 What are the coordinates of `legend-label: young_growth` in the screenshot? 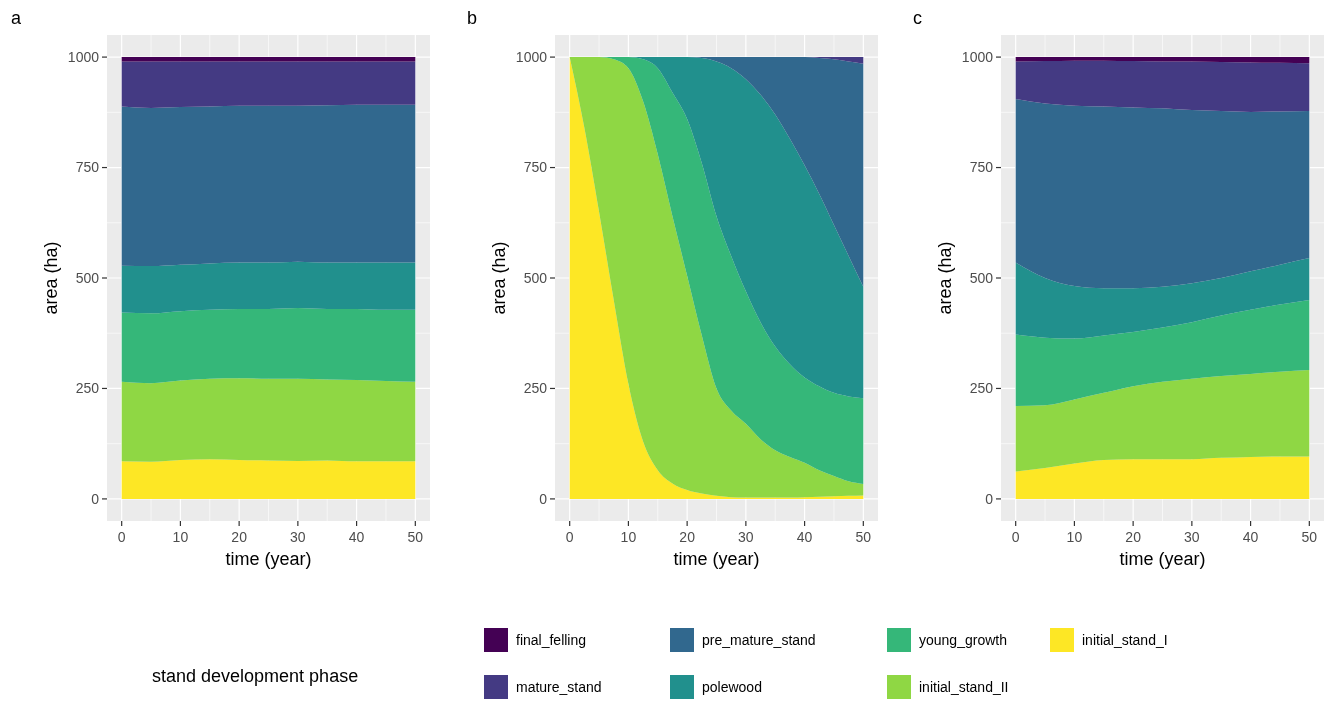 It's located at (963, 640).